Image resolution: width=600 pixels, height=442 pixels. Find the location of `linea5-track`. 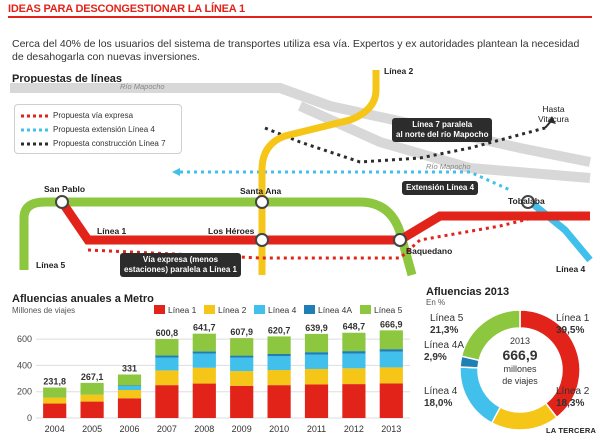

linea5-track is located at coordinates (218, 237).